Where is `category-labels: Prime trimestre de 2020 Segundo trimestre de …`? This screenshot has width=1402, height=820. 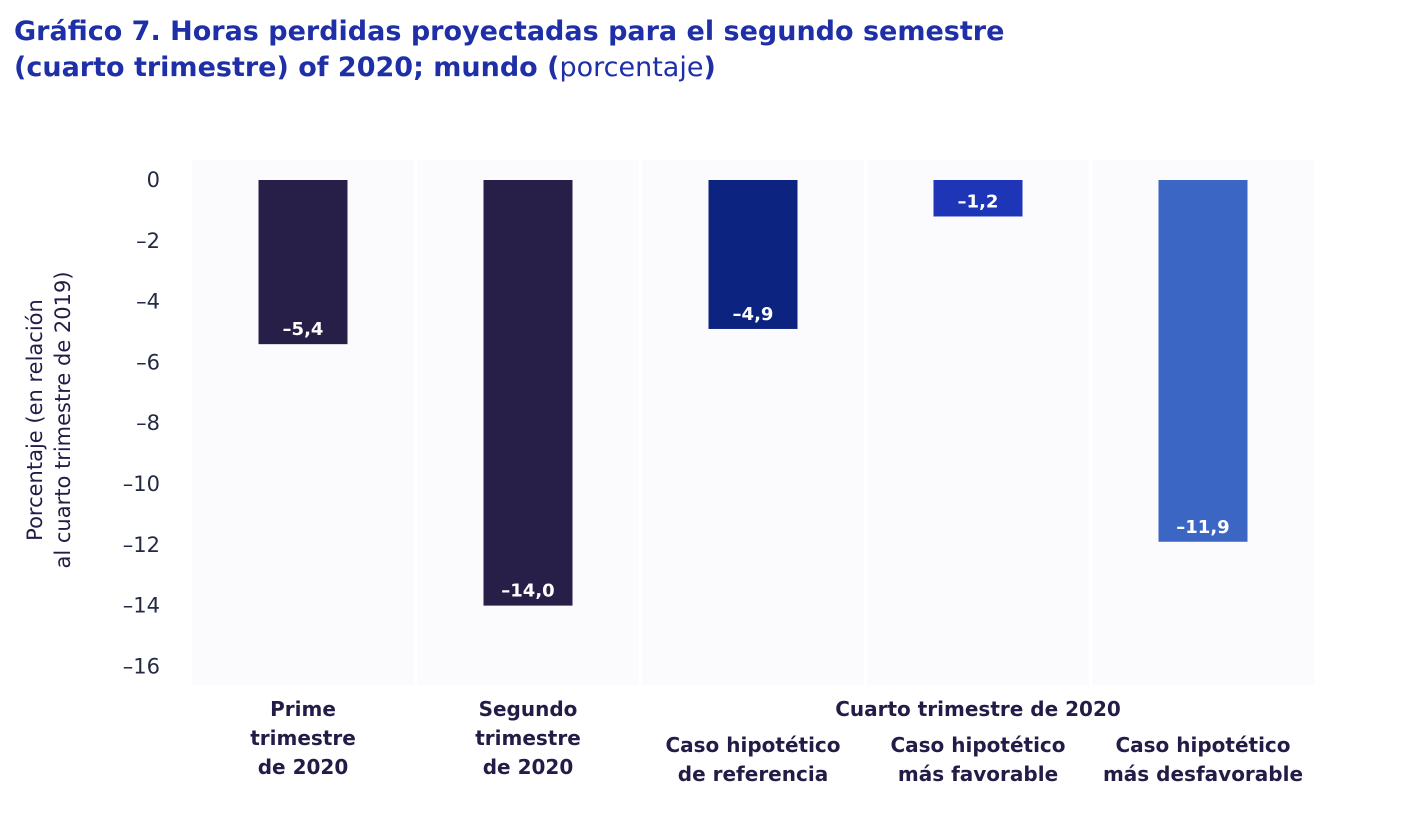 category-labels: Prime trimestre de 2020 Segundo trimestre de … is located at coordinates (776, 741).